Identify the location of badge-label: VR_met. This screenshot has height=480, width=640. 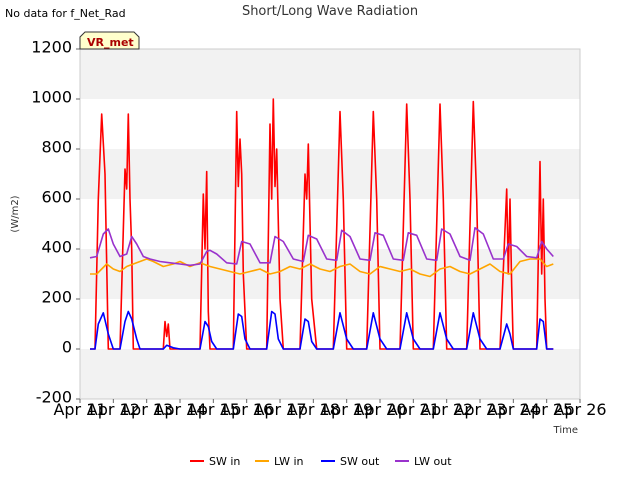
(110, 42).